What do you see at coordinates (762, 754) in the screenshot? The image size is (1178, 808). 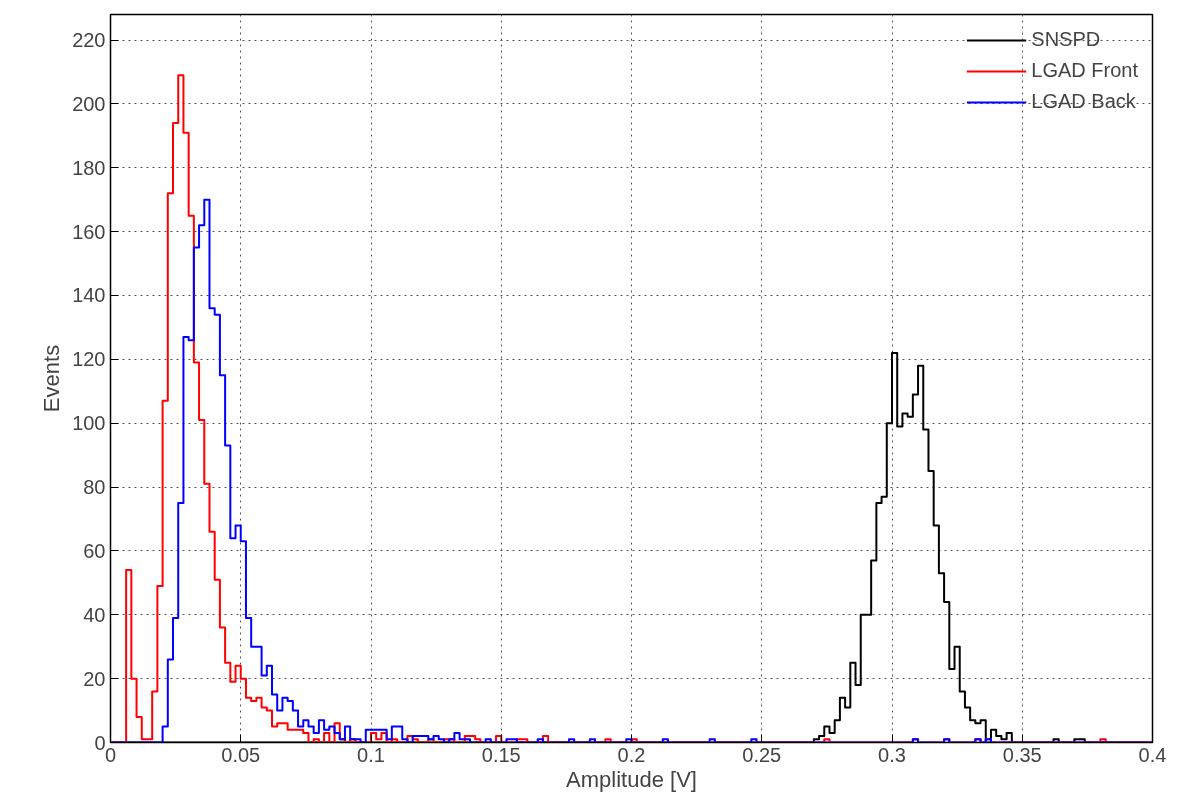 I see `x-tick-label: 0.25` at bounding box center [762, 754].